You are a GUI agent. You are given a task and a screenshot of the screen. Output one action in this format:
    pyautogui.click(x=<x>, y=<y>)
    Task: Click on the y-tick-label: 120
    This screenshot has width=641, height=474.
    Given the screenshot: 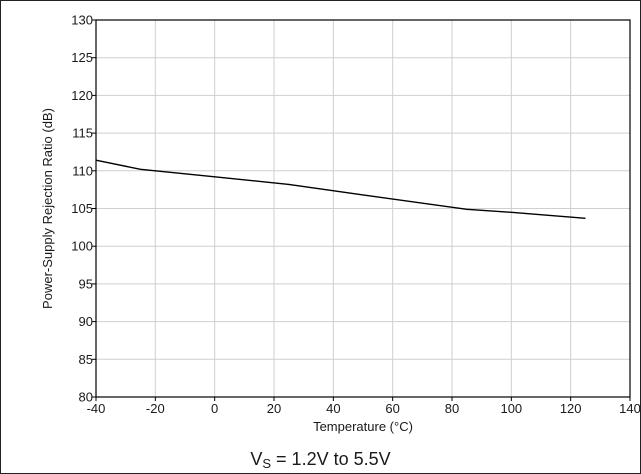 What is the action you would take?
    pyautogui.click(x=82, y=95)
    